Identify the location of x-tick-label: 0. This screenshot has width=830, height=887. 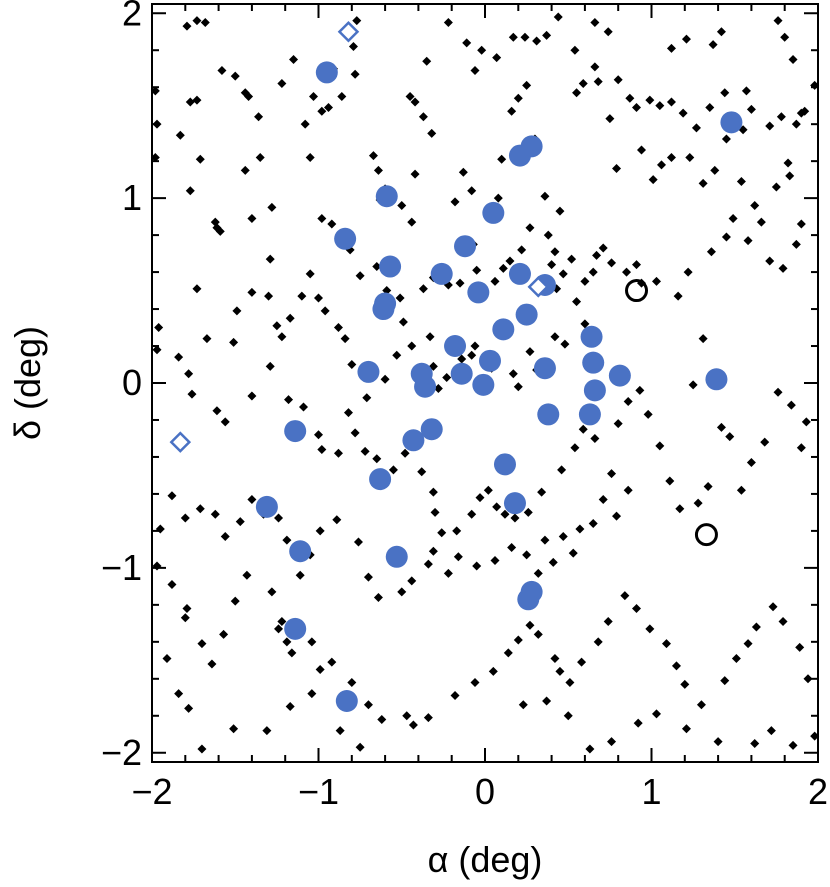
(485, 791).